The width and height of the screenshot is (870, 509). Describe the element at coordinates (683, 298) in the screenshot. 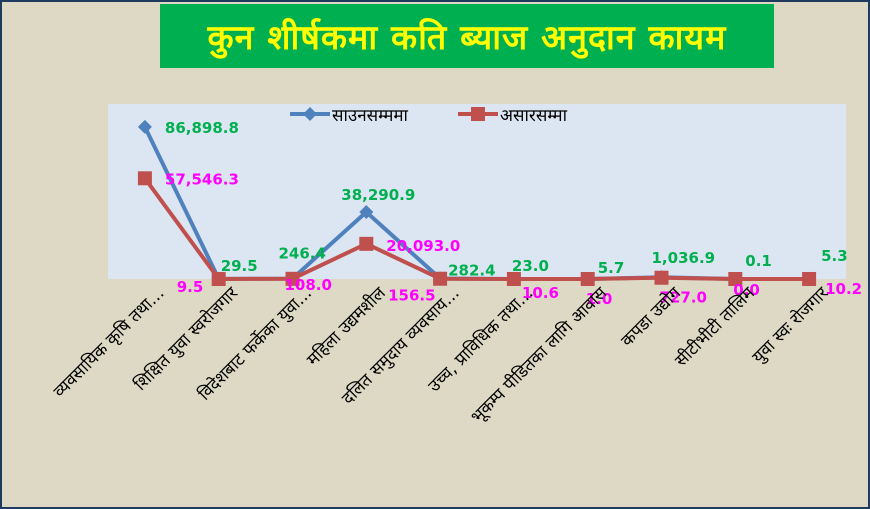

I see `series-2-data-label: 727.0` at that location.